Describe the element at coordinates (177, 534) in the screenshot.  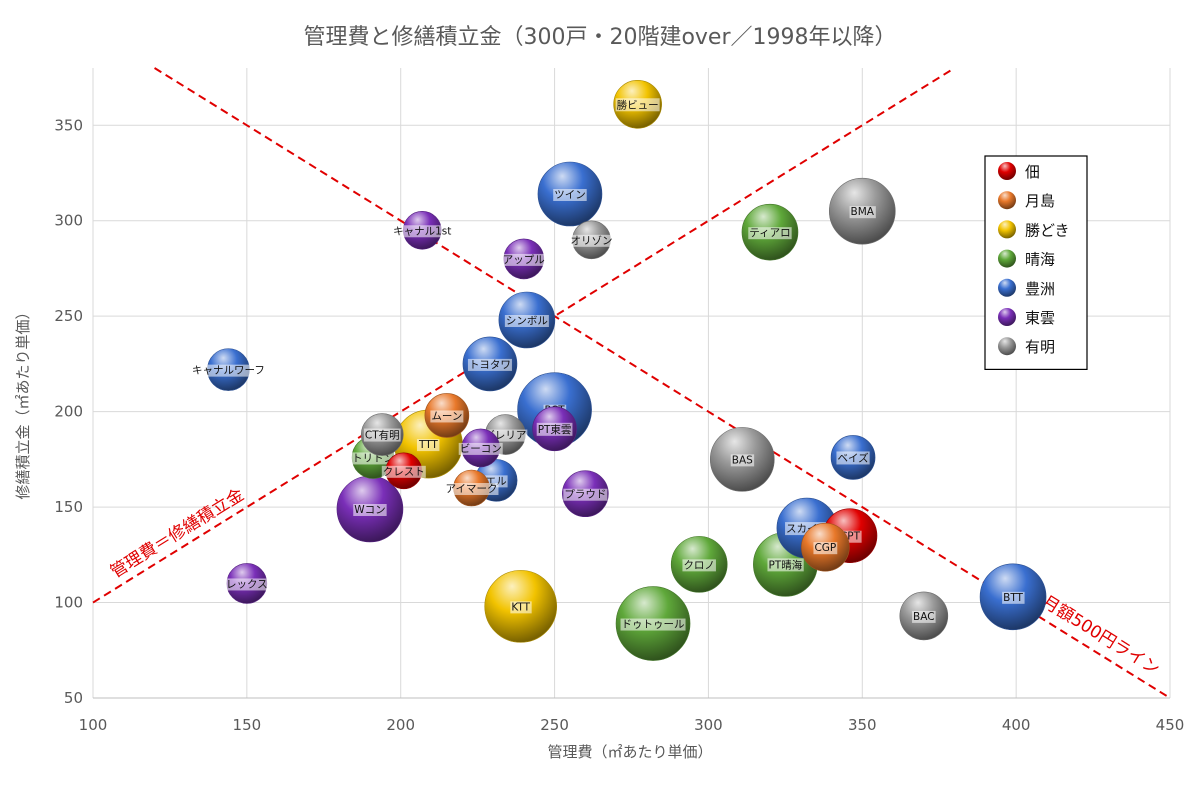
I see `reference-line-label: 管理費＝修繕積立金` at that location.